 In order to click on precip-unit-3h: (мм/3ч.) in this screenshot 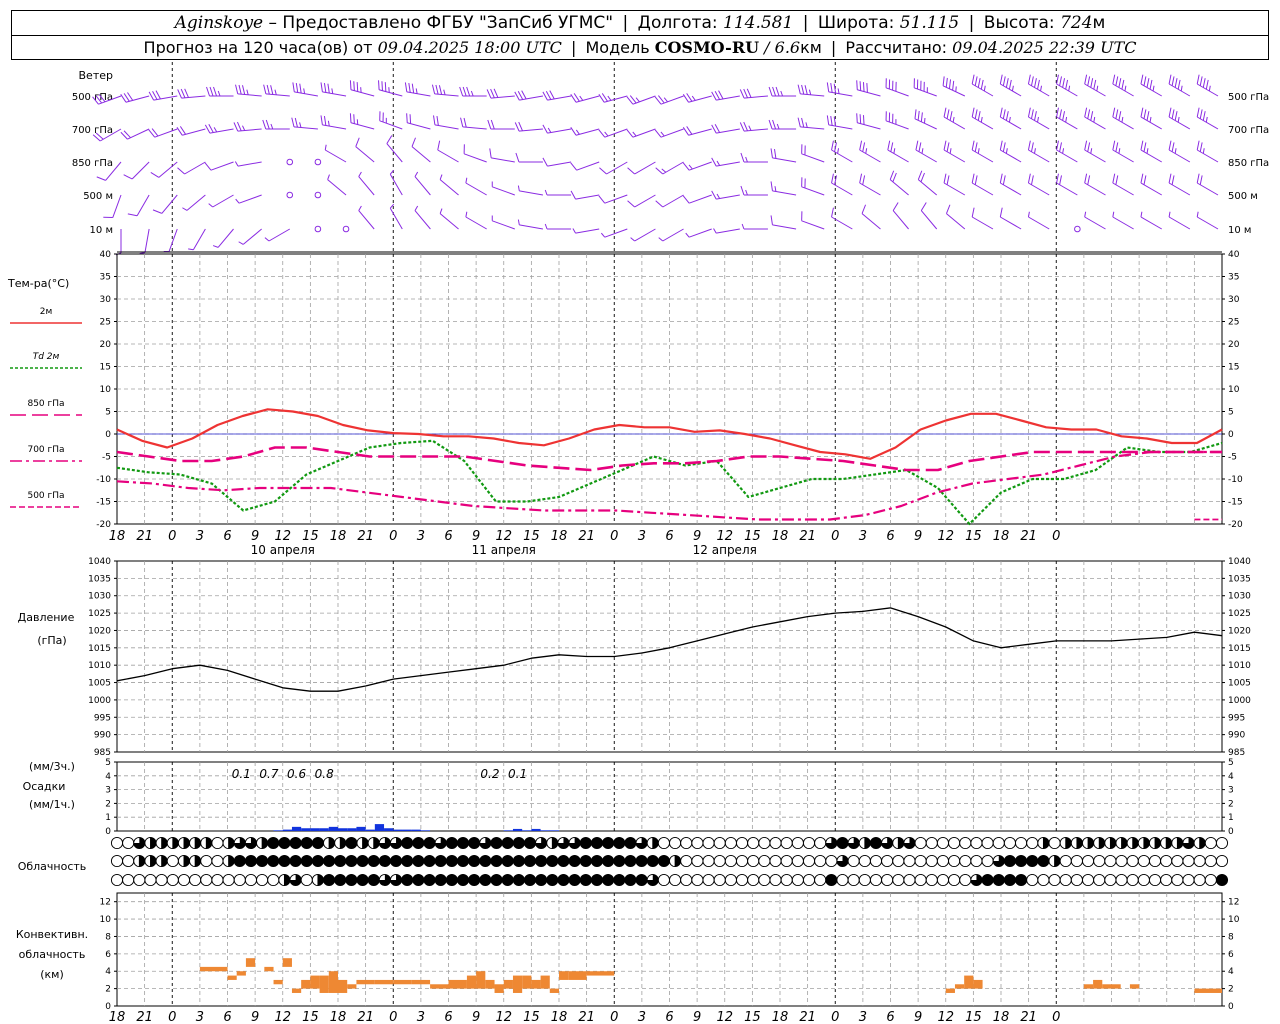, I will do `click(52, 766)`.